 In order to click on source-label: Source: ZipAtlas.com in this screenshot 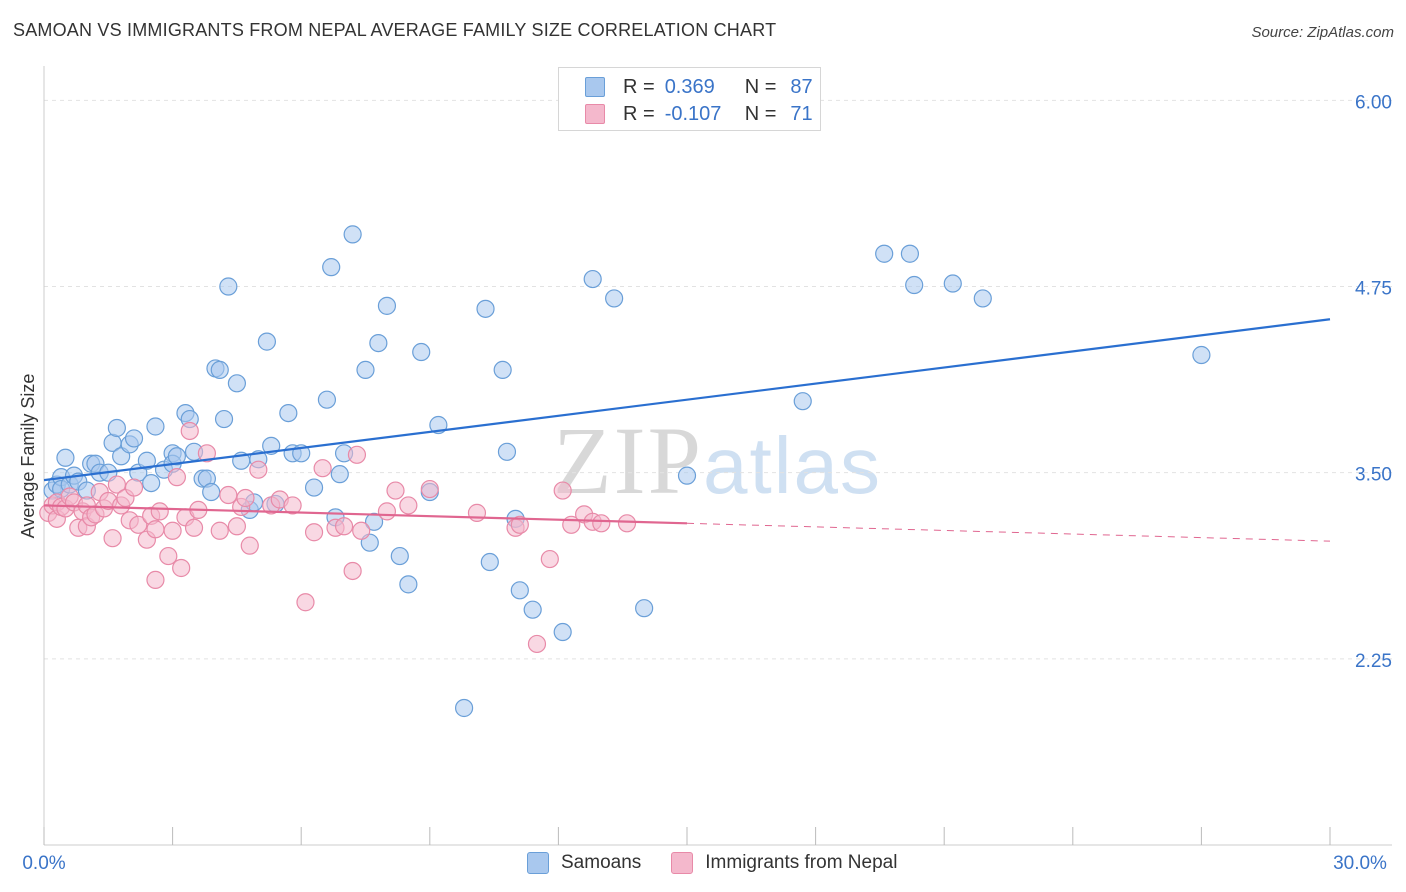, I will do `click(1322, 32)`.